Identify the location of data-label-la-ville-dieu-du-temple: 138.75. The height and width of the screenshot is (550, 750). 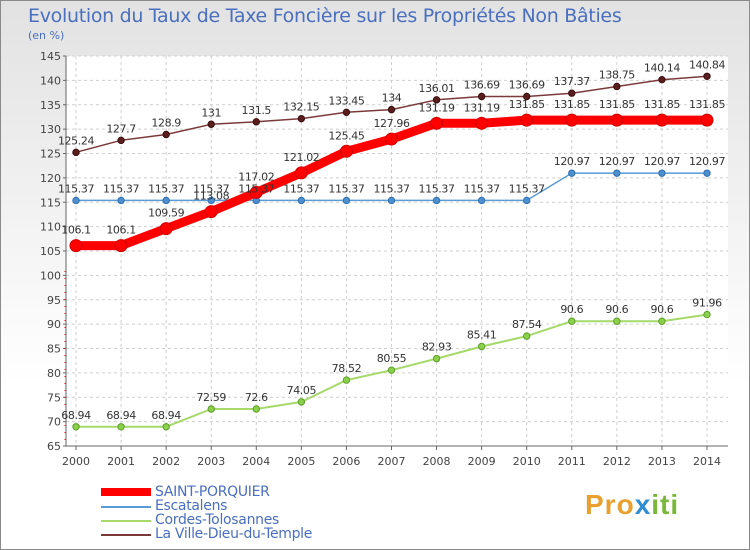
(617, 74).